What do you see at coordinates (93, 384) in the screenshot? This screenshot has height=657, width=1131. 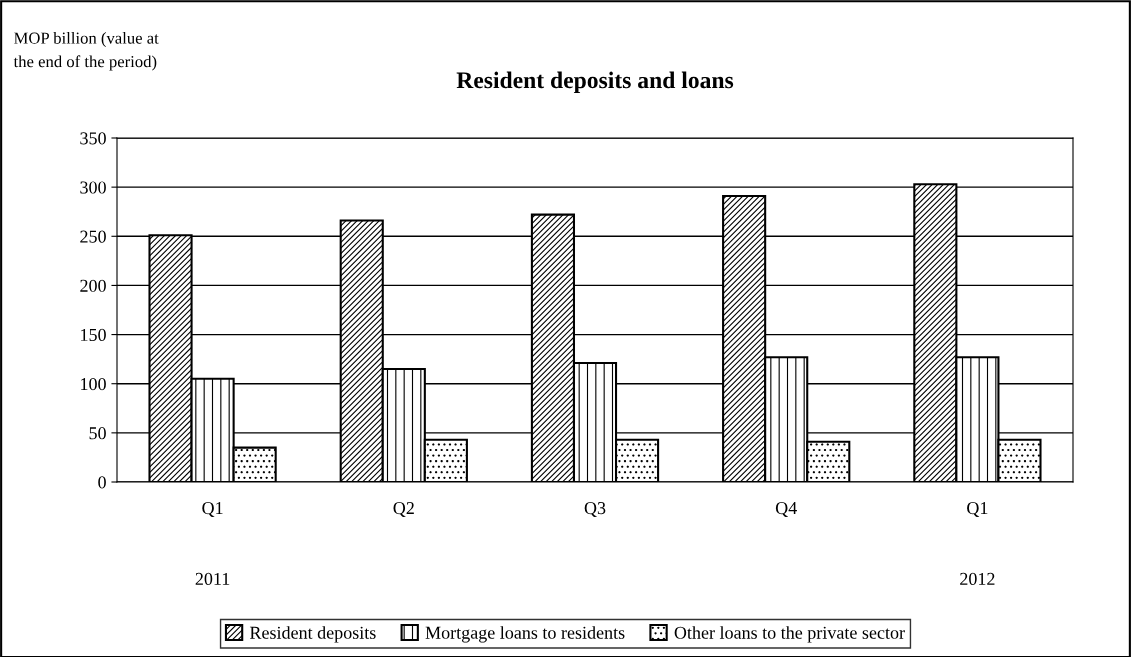 I see `y-tick-label: 100` at bounding box center [93, 384].